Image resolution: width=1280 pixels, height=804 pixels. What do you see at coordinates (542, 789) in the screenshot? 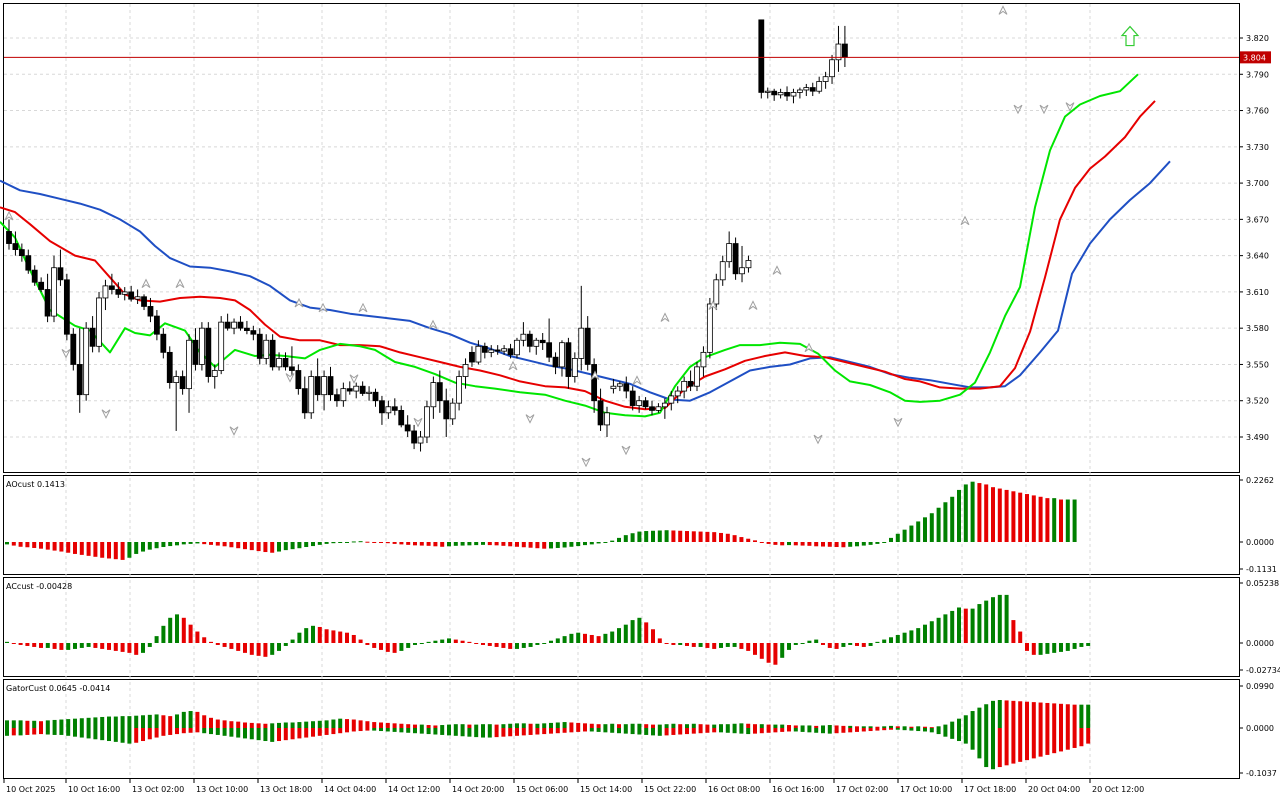
I see `x-tick-label: 15 Oct 06:00` at bounding box center [542, 789].